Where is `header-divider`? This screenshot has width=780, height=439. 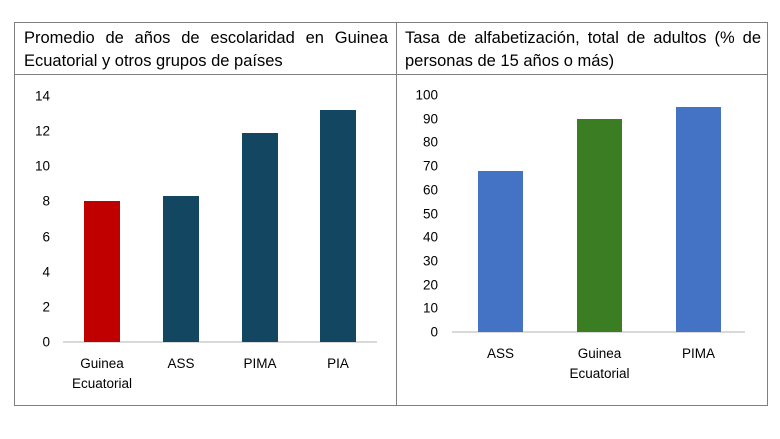
header-divider is located at coordinates (391, 74).